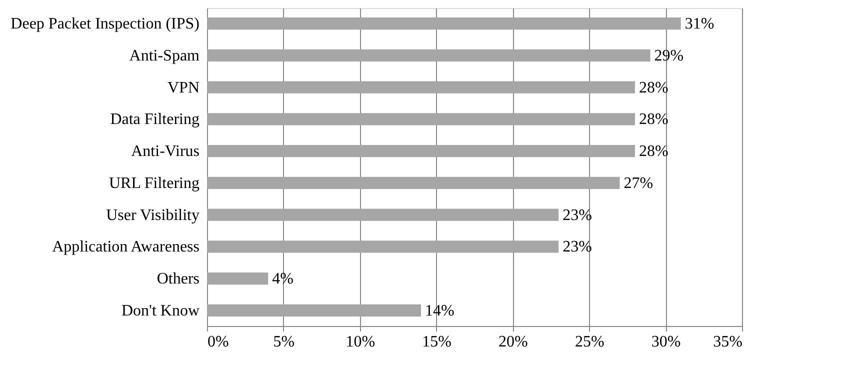  I want to click on x-tick-label: 20%, so click(513, 342).